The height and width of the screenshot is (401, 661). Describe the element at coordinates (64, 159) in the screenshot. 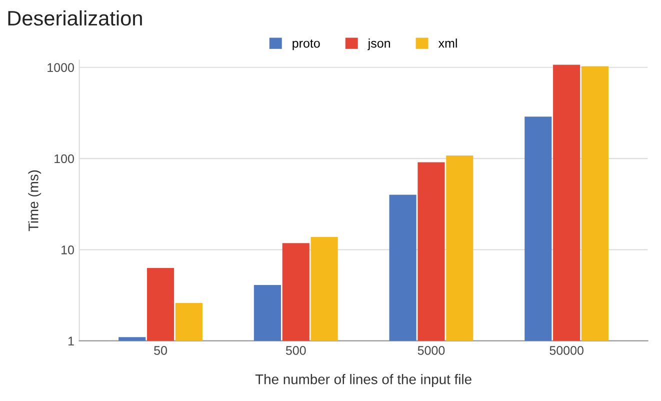

I see `y-tick-label: 100` at that location.